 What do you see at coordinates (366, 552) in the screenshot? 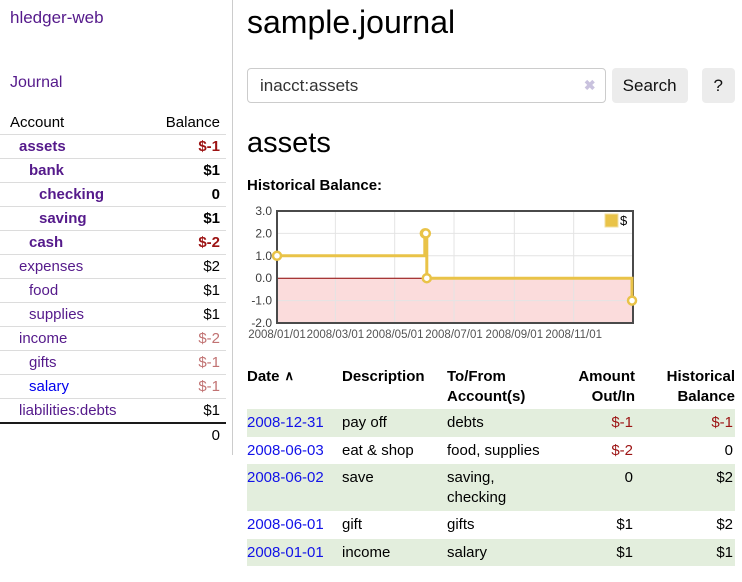
I see `transaction-description: income` at bounding box center [366, 552].